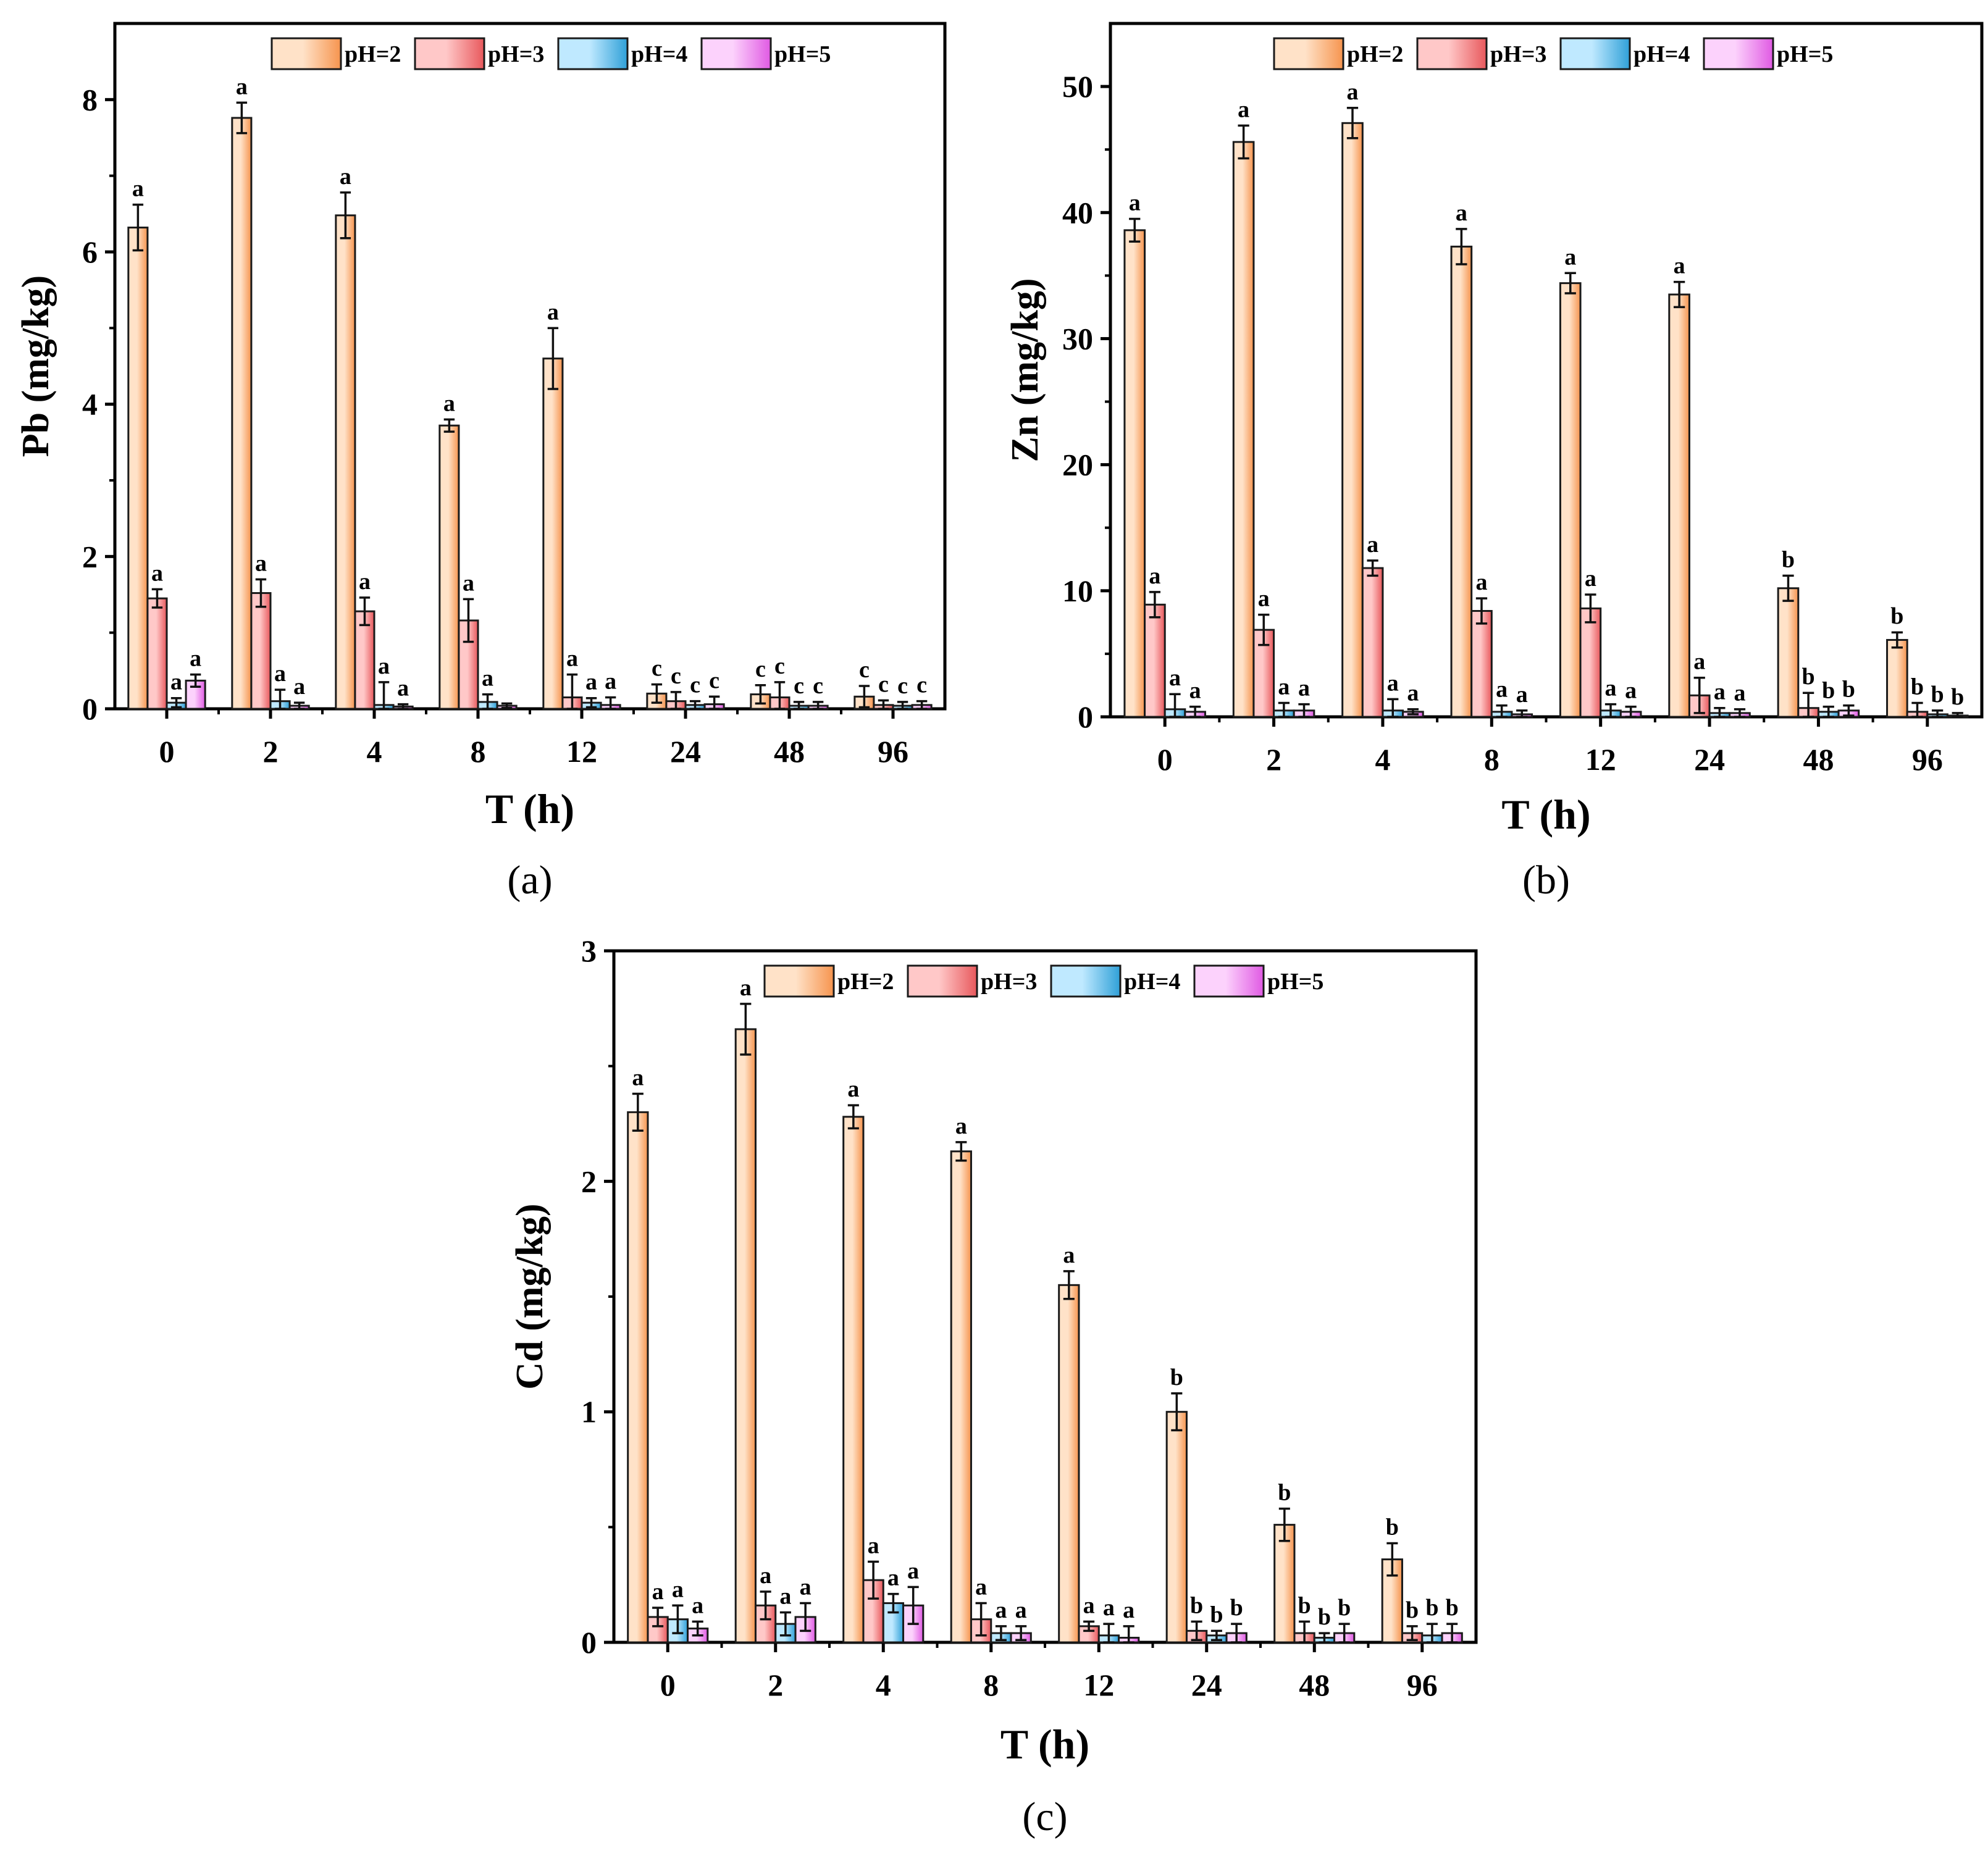  Describe the element at coordinates (1927, 759) in the screenshot. I see `x-tick-label: 96` at that location.